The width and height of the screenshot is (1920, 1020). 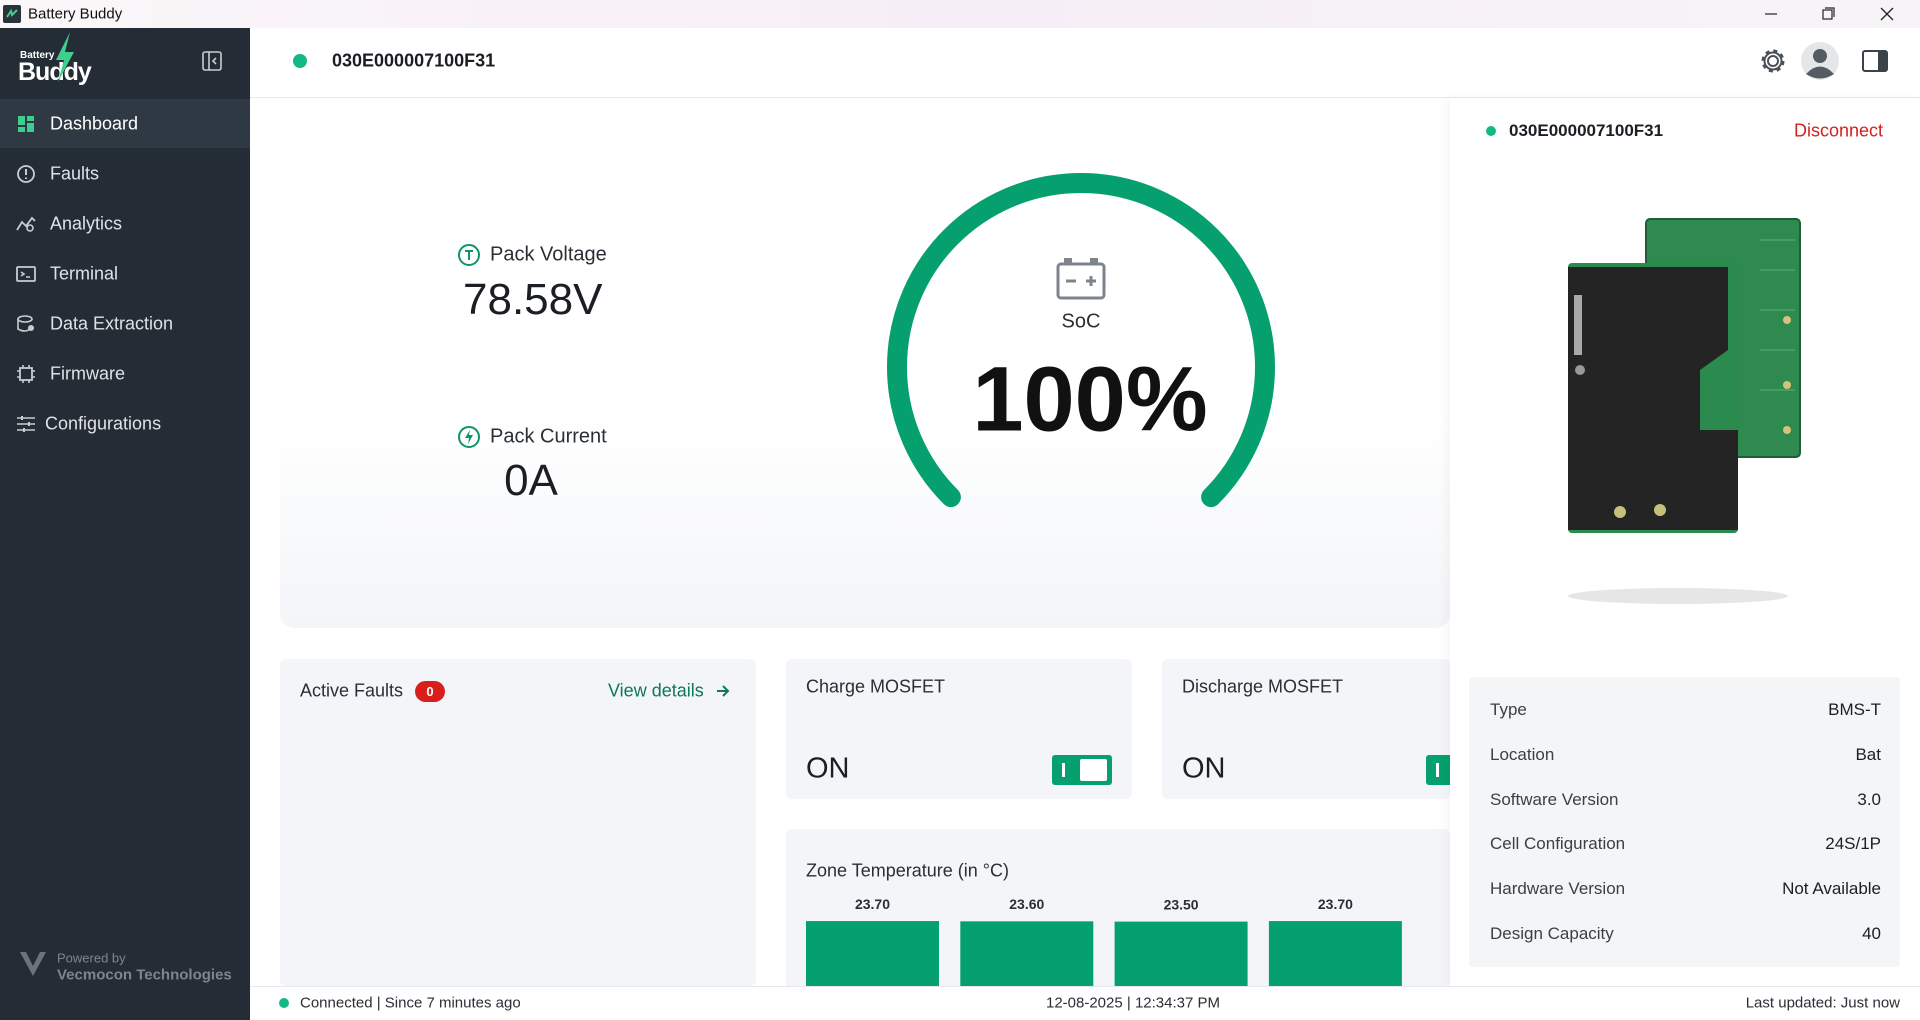 I want to click on settings-button, so click(x=1773, y=61).